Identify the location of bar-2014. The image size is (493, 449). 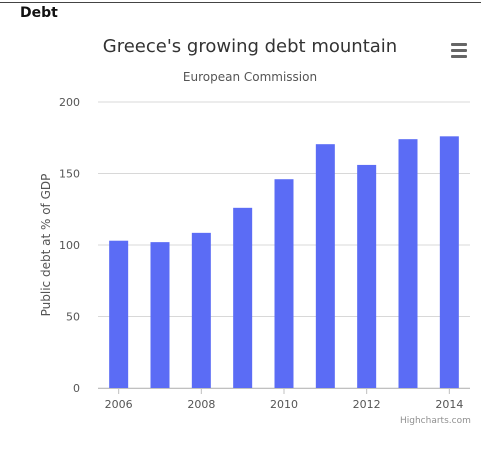
(449, 262).